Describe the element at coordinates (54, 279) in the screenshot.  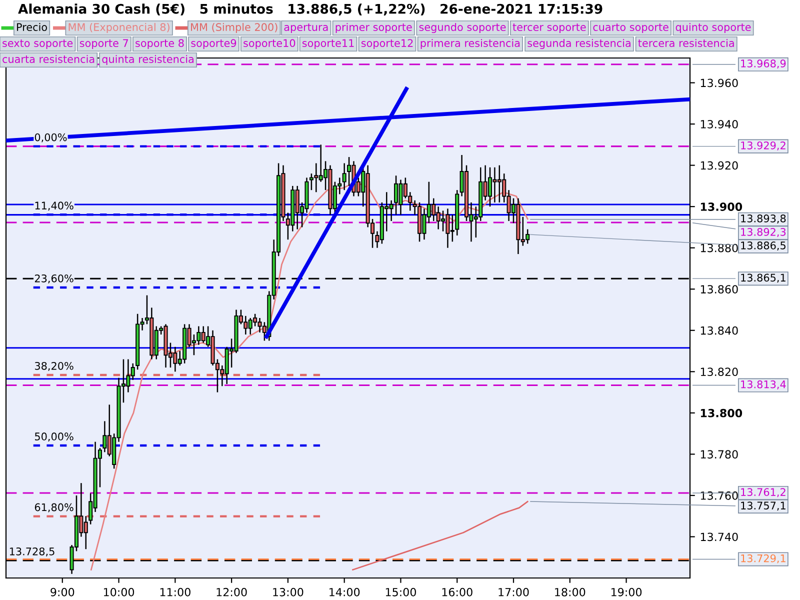
I see `annotation: 23,60%` at that location.